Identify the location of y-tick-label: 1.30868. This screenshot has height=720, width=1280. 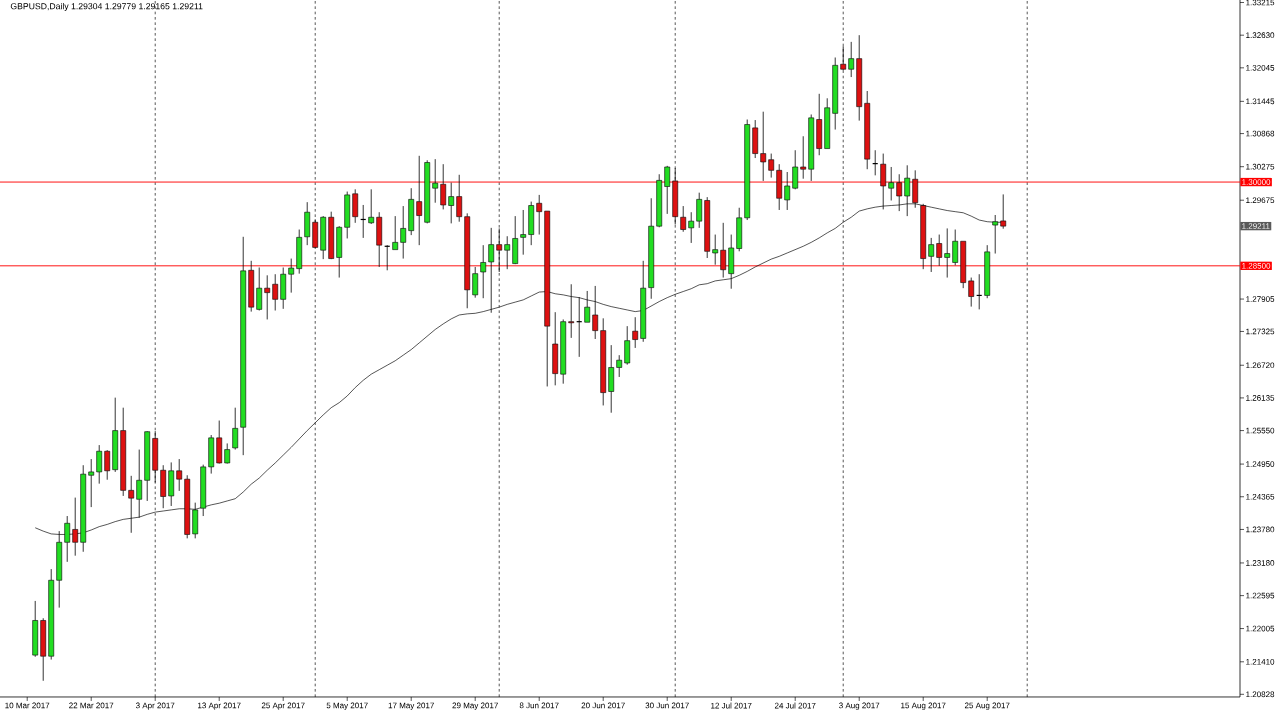
(1260, 133).